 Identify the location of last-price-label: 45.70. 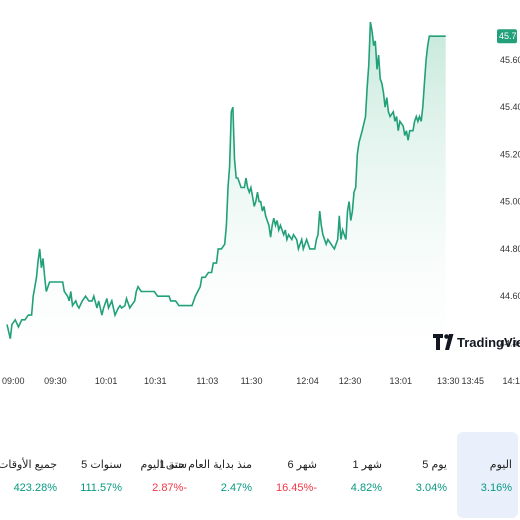
(509, 36).